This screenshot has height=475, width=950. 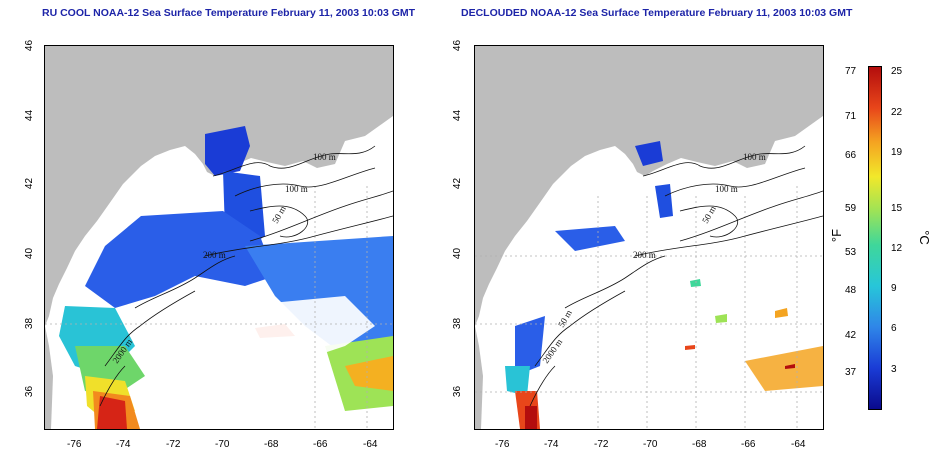 What do you see at coordinates (112, 412) in the screenshot?
I see `sst-red` at bounding box center [112, 412].